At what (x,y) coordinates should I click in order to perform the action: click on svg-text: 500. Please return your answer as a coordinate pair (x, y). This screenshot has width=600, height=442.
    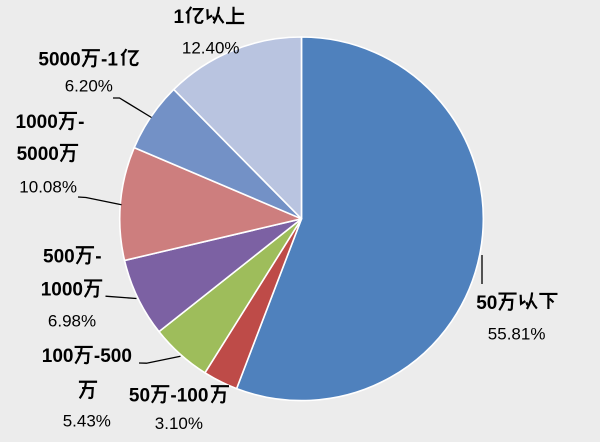
    Looking at the image, I should click on (59, 257).